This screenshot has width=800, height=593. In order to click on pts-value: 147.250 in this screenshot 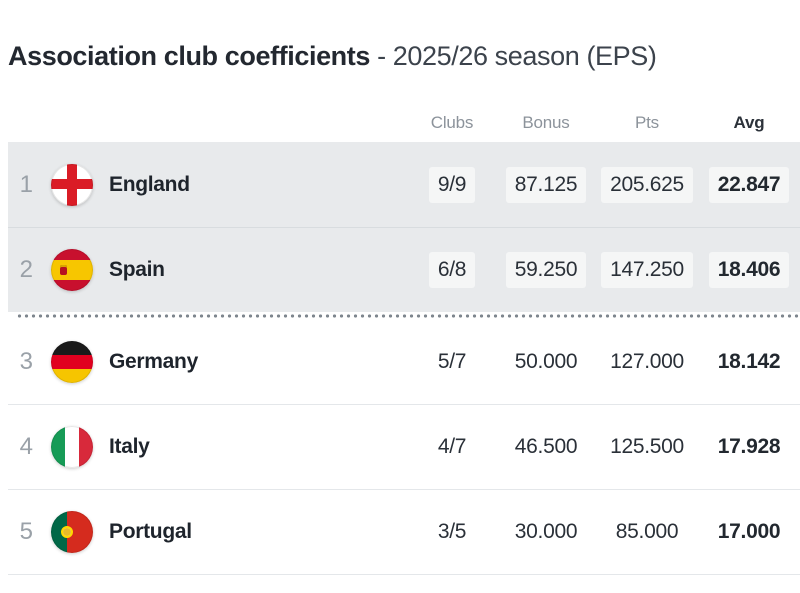, I will do `click(647, 270)`.